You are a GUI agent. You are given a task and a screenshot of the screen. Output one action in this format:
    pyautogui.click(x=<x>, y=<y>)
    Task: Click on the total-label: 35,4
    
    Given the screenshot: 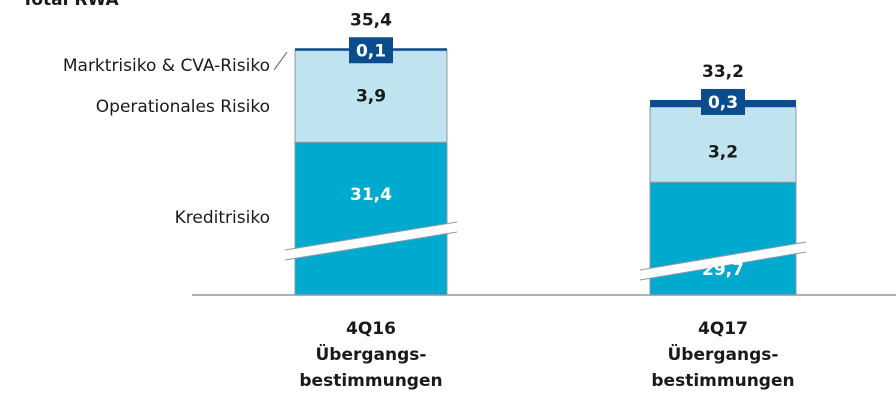 What is the action you would take?
    pyautogui.click(x=371, y=20)
    